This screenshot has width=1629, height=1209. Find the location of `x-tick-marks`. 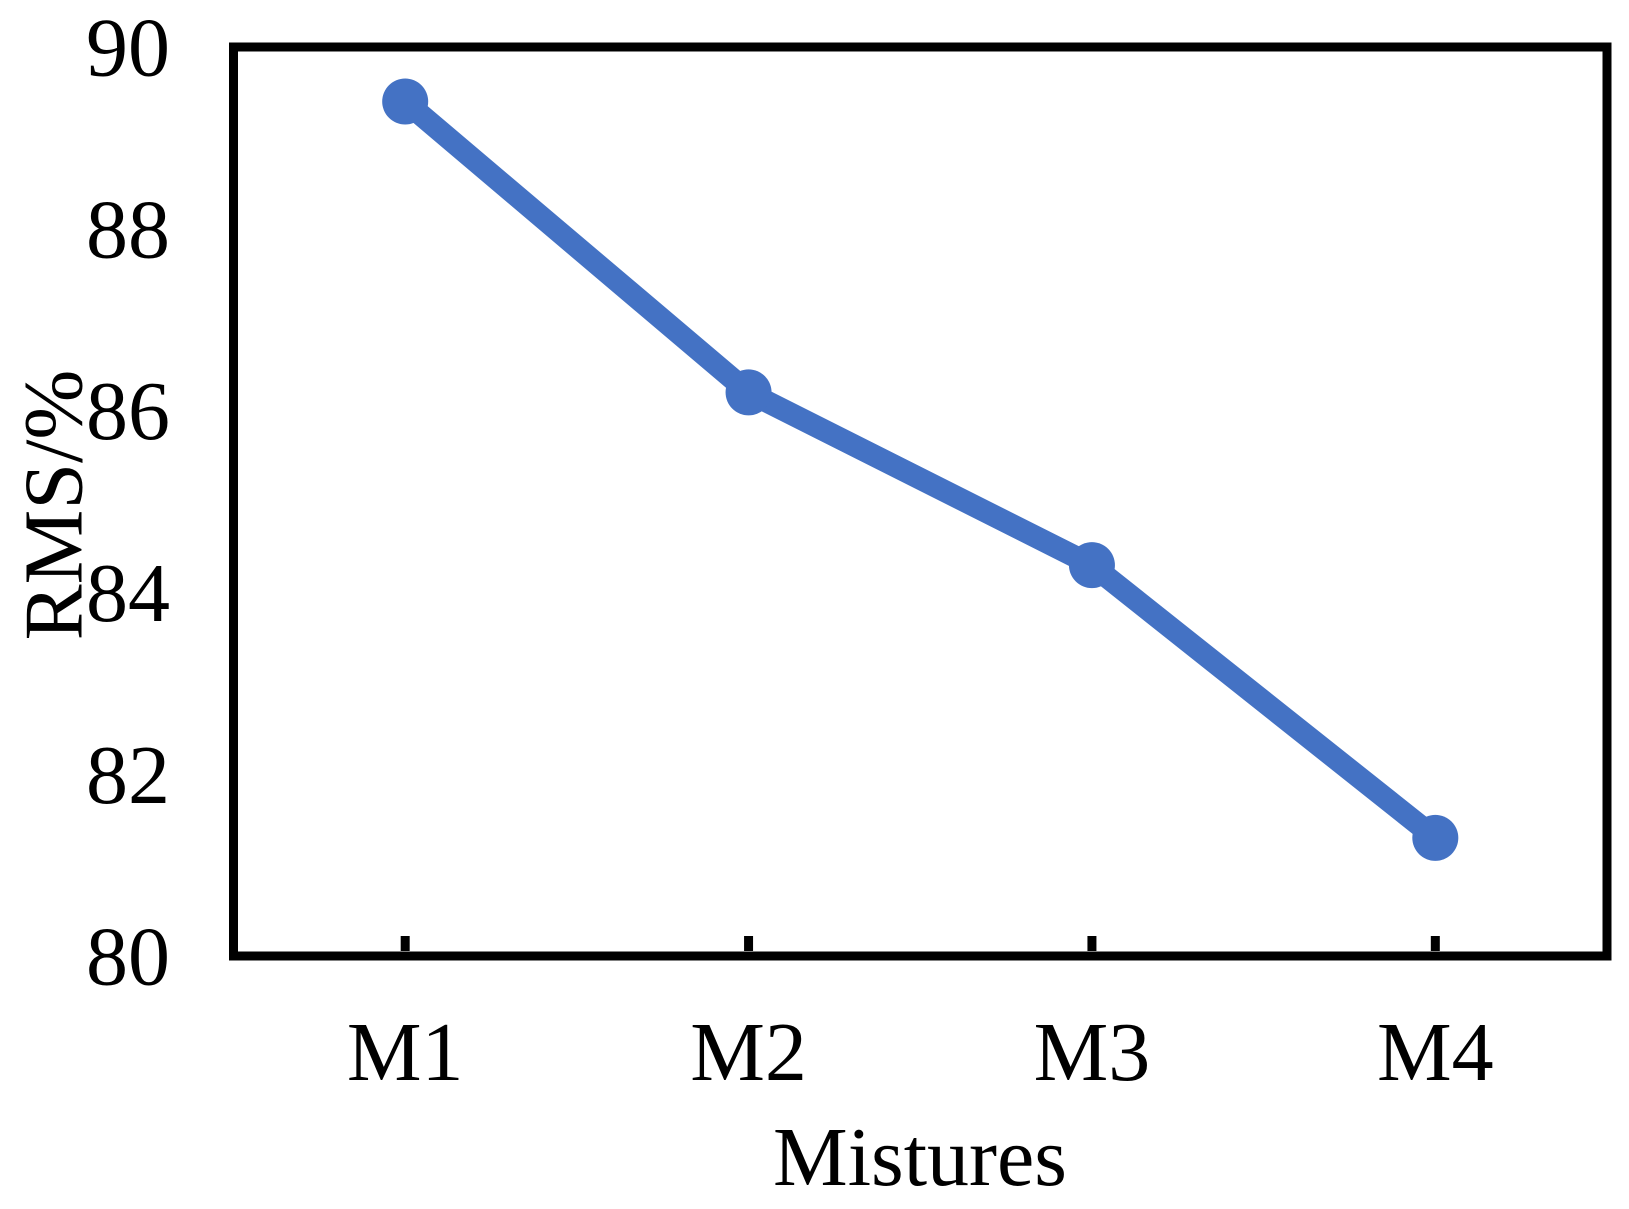

x-tick-marks is located at coordinates (920, 943).